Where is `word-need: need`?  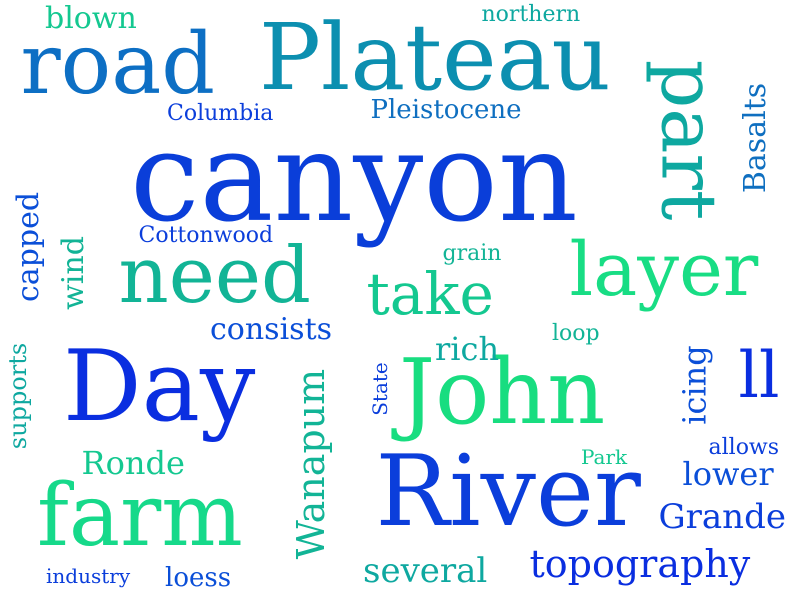 word-need: need is located at coordinates (215, 276).